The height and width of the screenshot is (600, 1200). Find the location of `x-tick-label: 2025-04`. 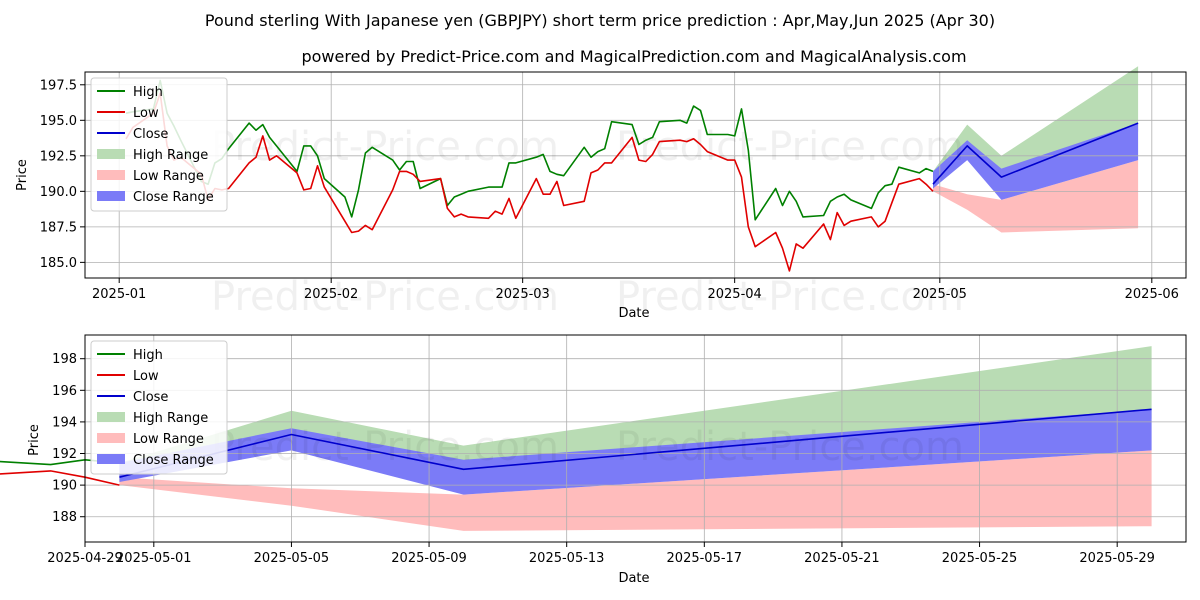

x-tick-label: 2025-04 is located at coordinates (734, 294).